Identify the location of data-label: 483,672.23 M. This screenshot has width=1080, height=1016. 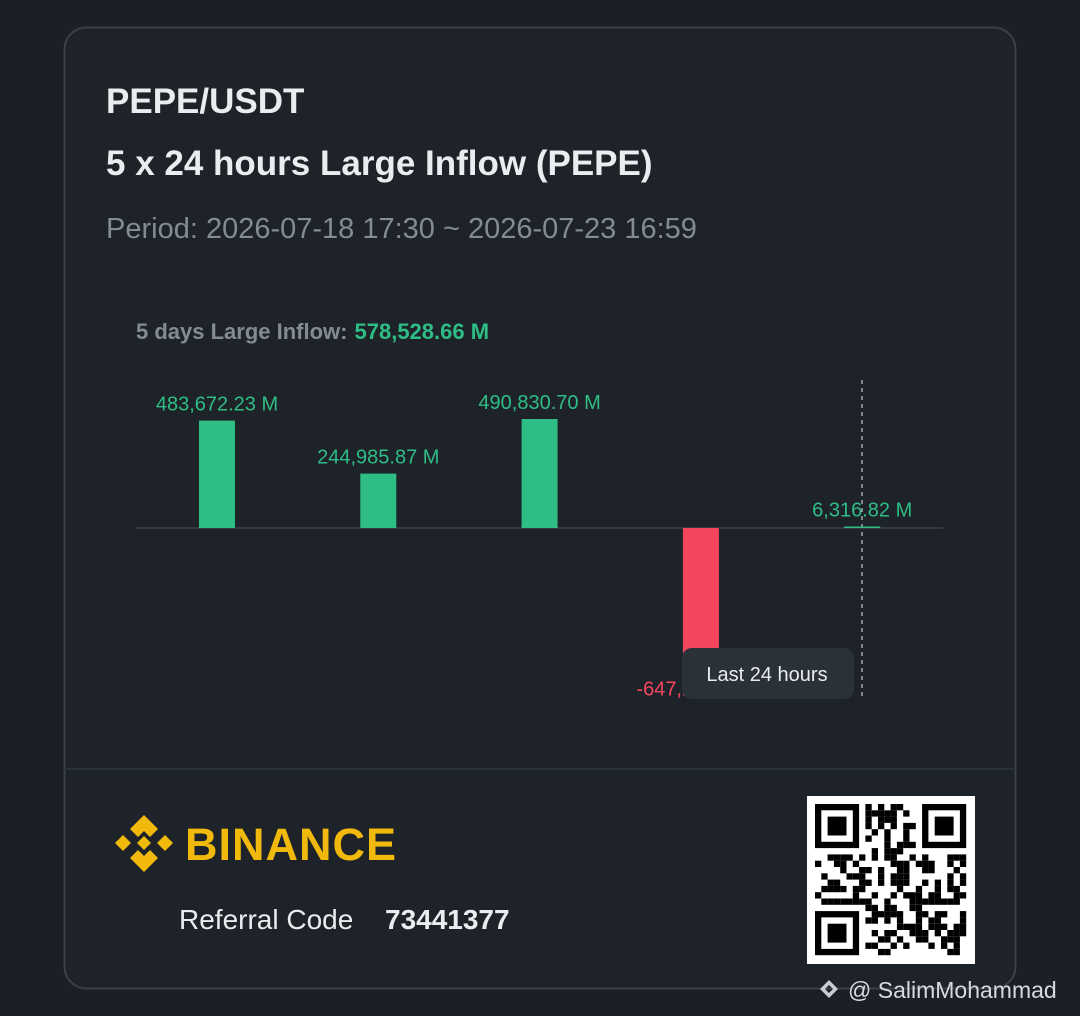
(217, 405).